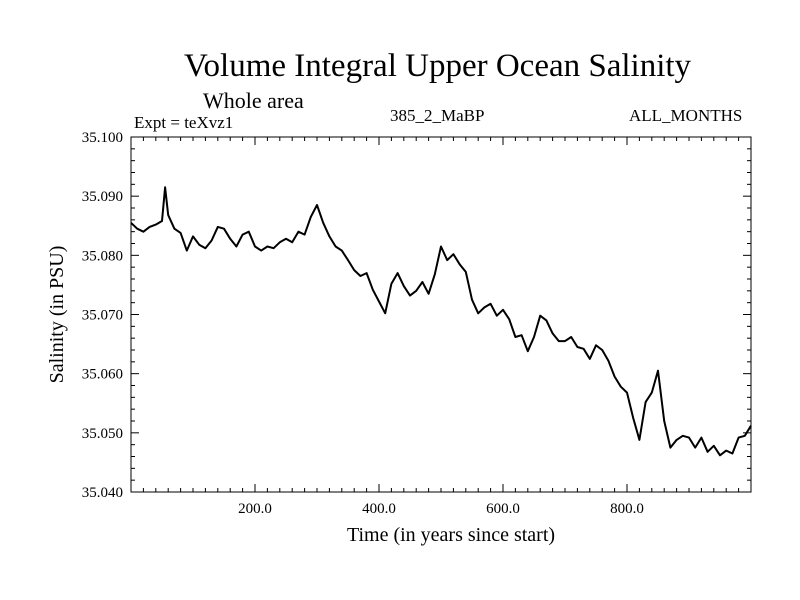 The width and height of the screenshot is (800, 600). What do you see at coordinates (102, 316) in the screenshot?
I see `y-tick-label: 35.070` at bounding box center [102, 316].